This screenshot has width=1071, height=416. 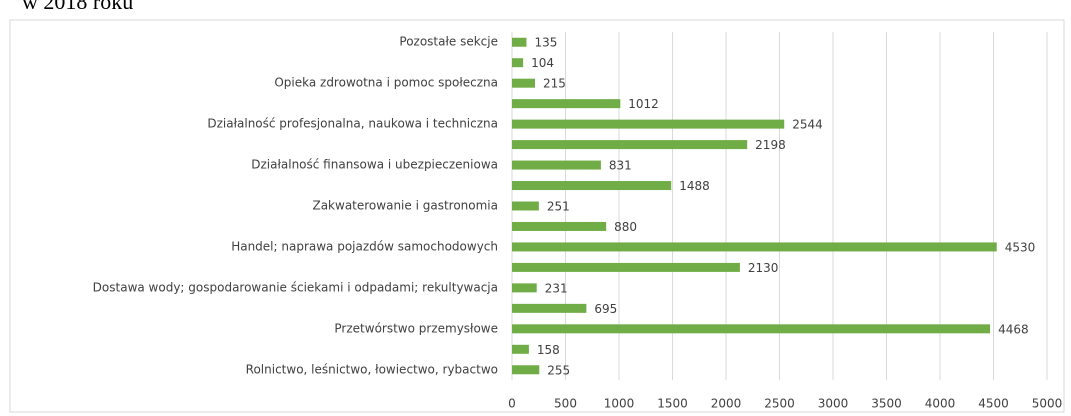 What do you see at coordinates (374, 165) in the screenshot?
I see `y-tick-label: Działalność finansowa i ubezpieczeniowa` at bounding box center [374, 165].